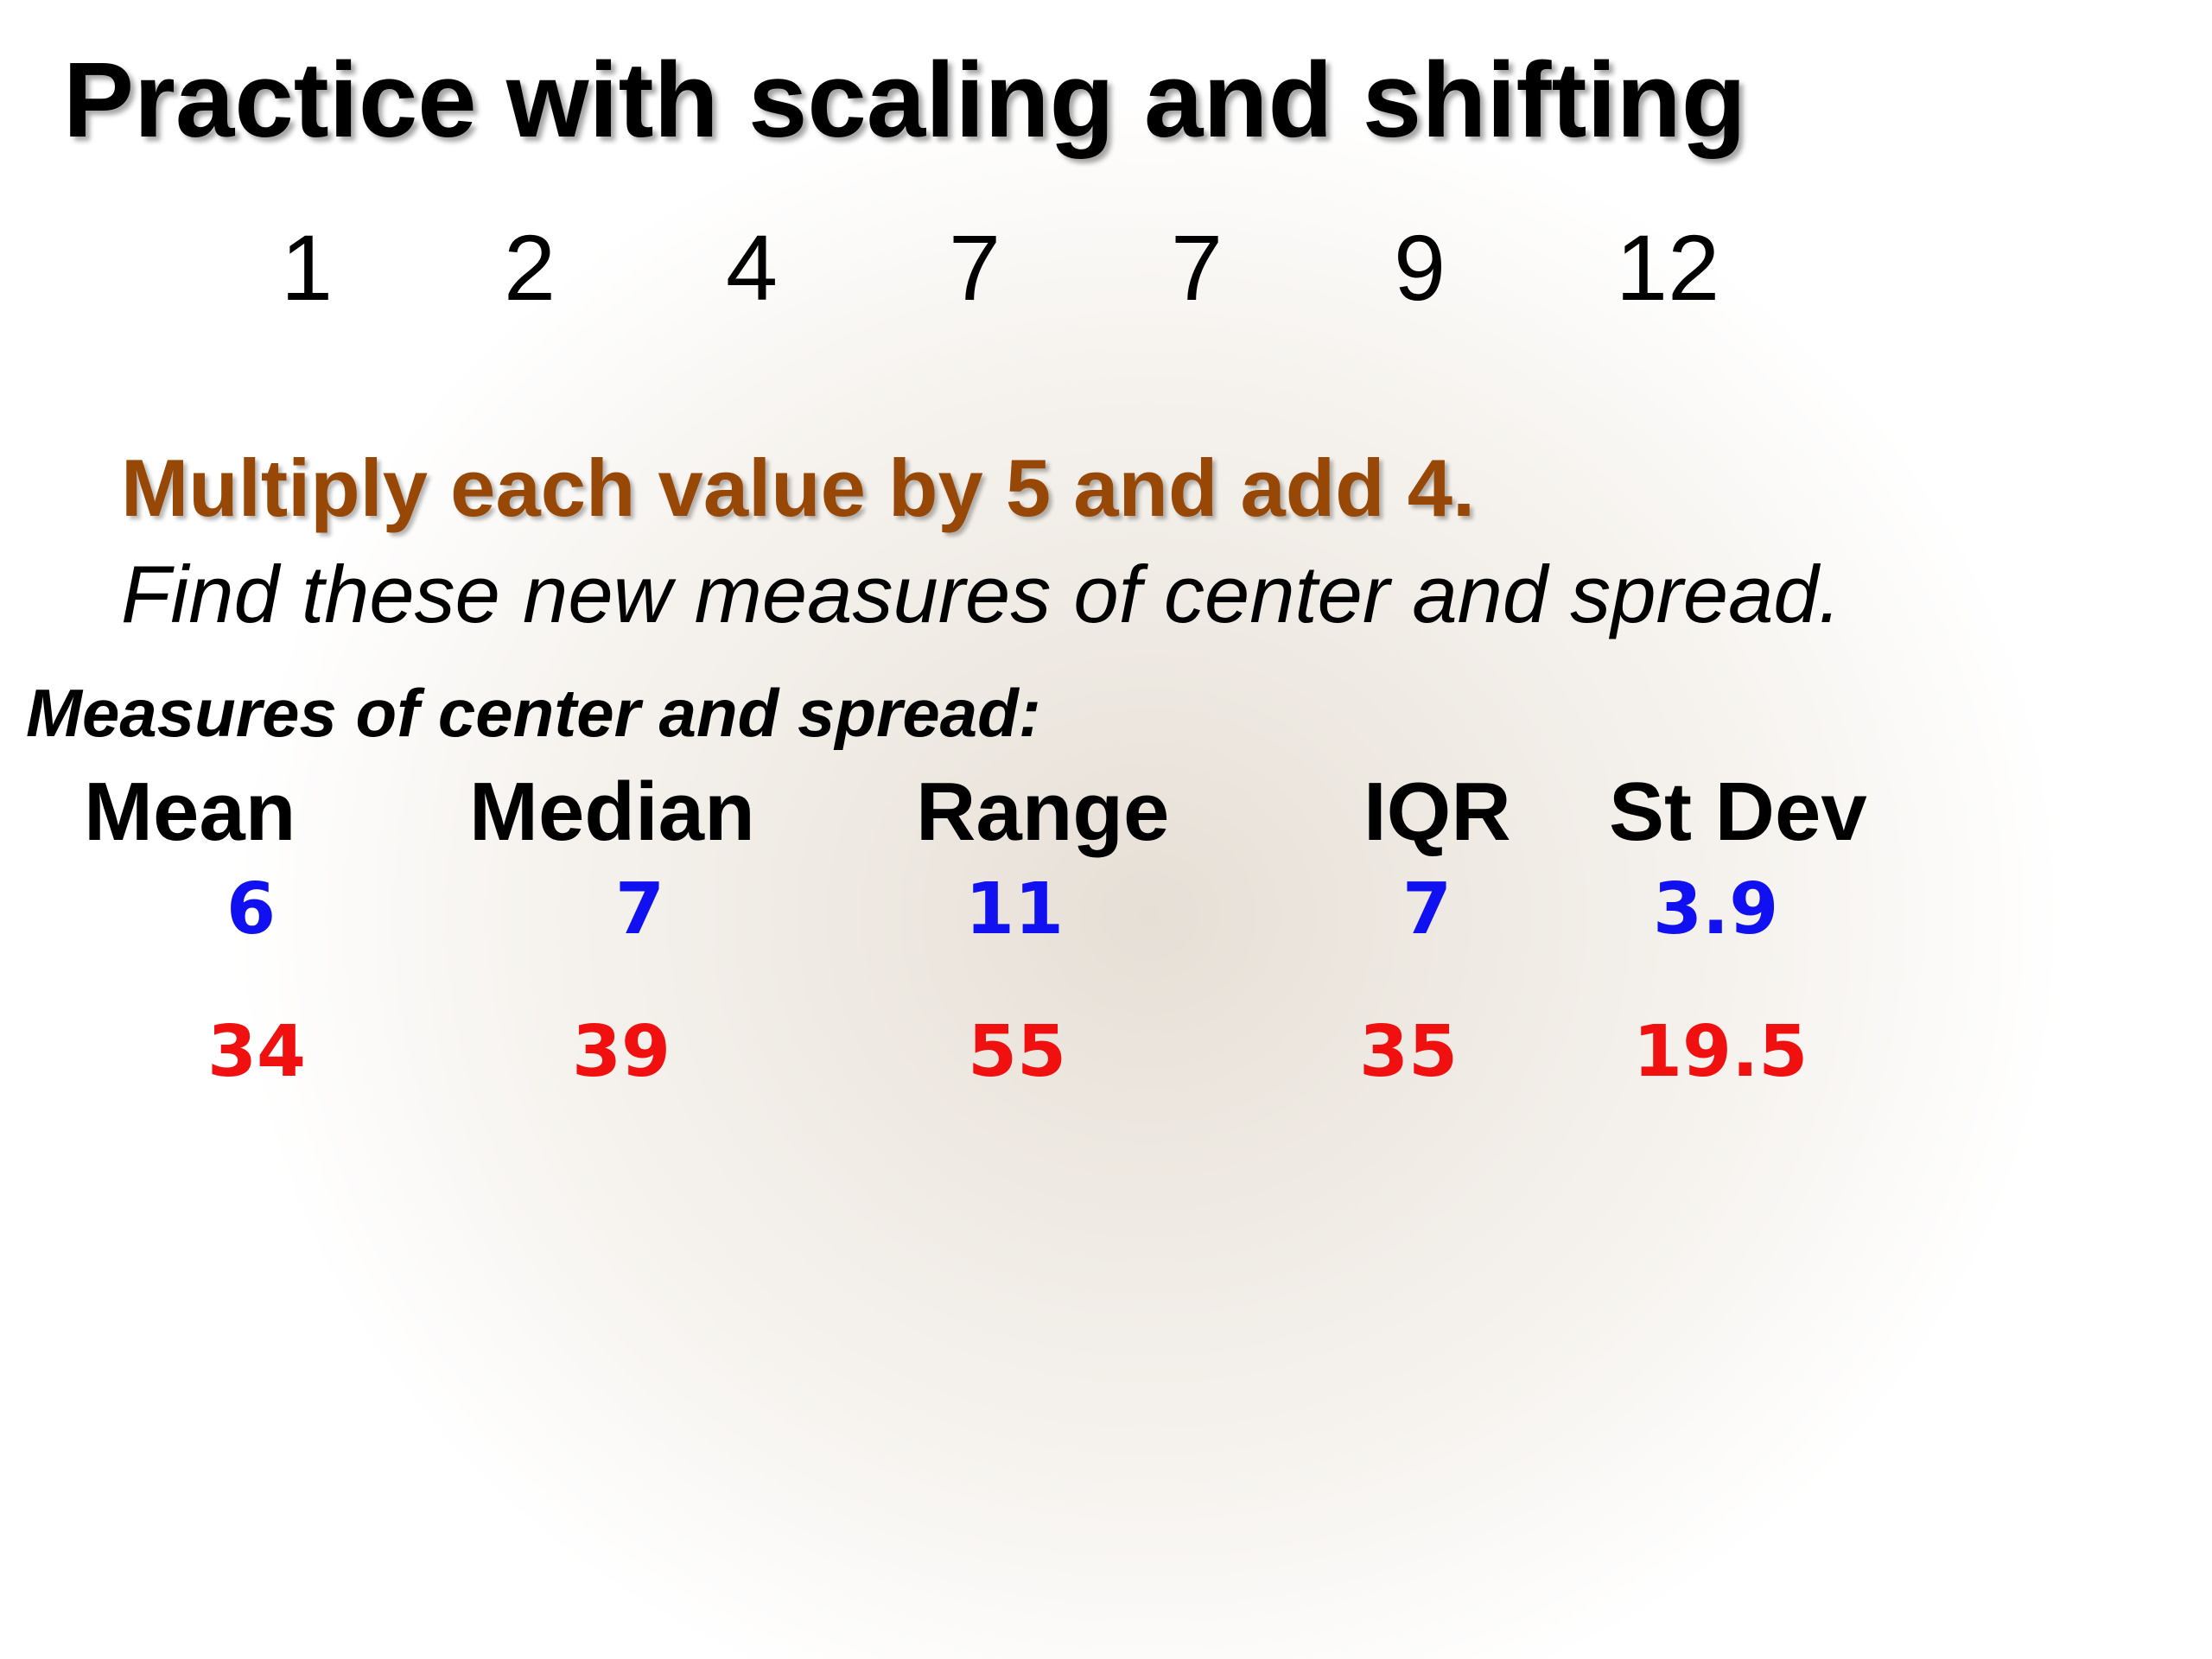  I want to click on data-value: 2, so click(530, 267).